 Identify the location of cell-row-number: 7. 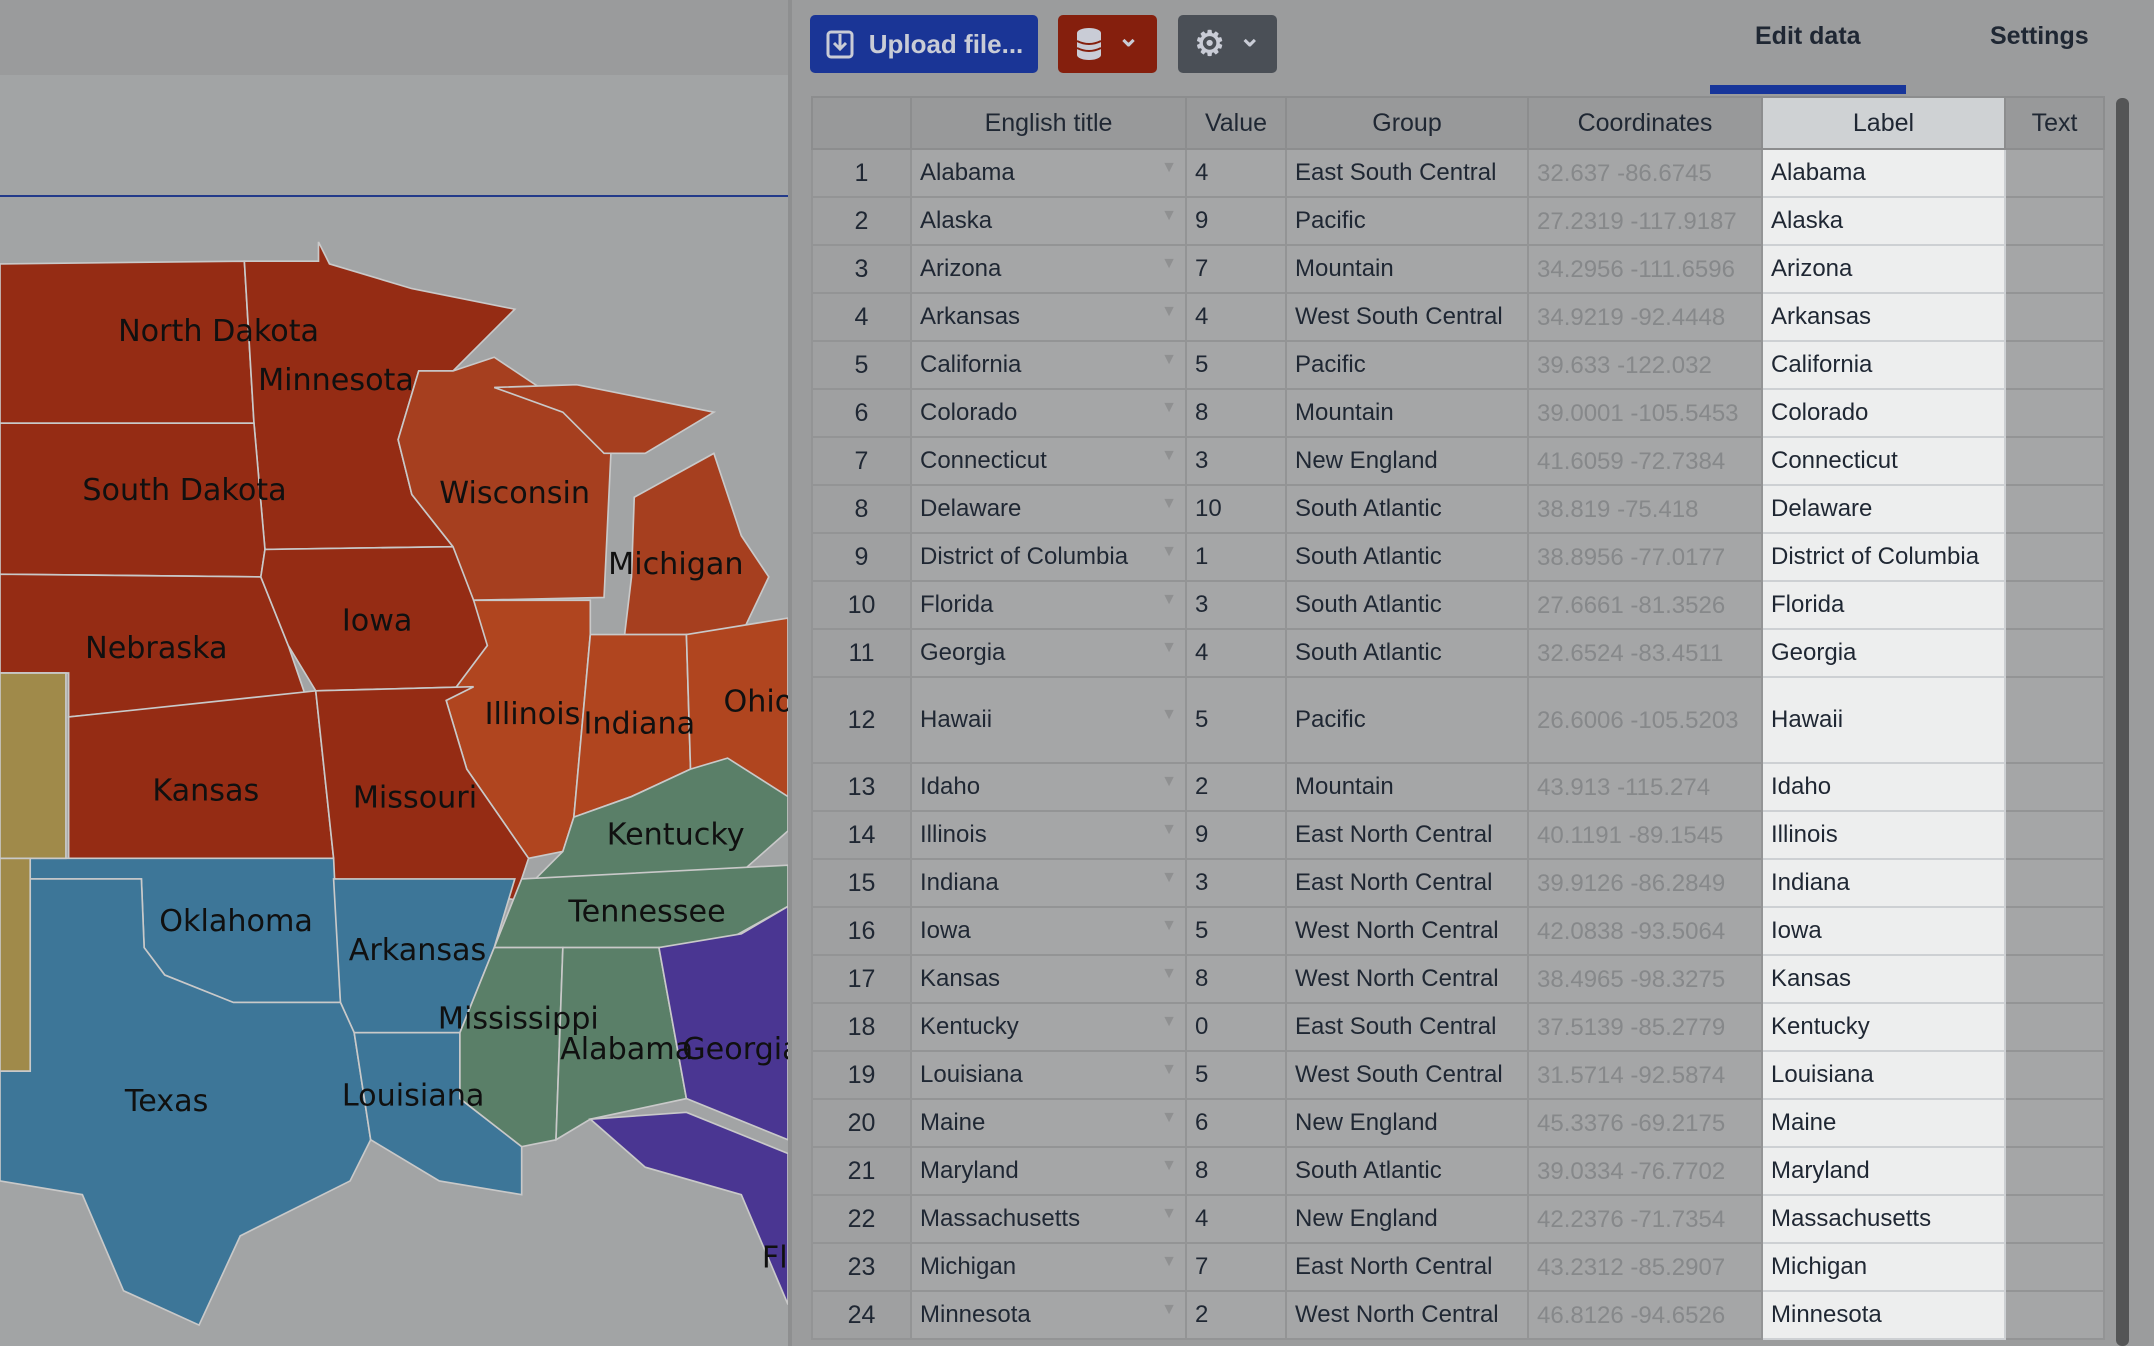
(861, 461).